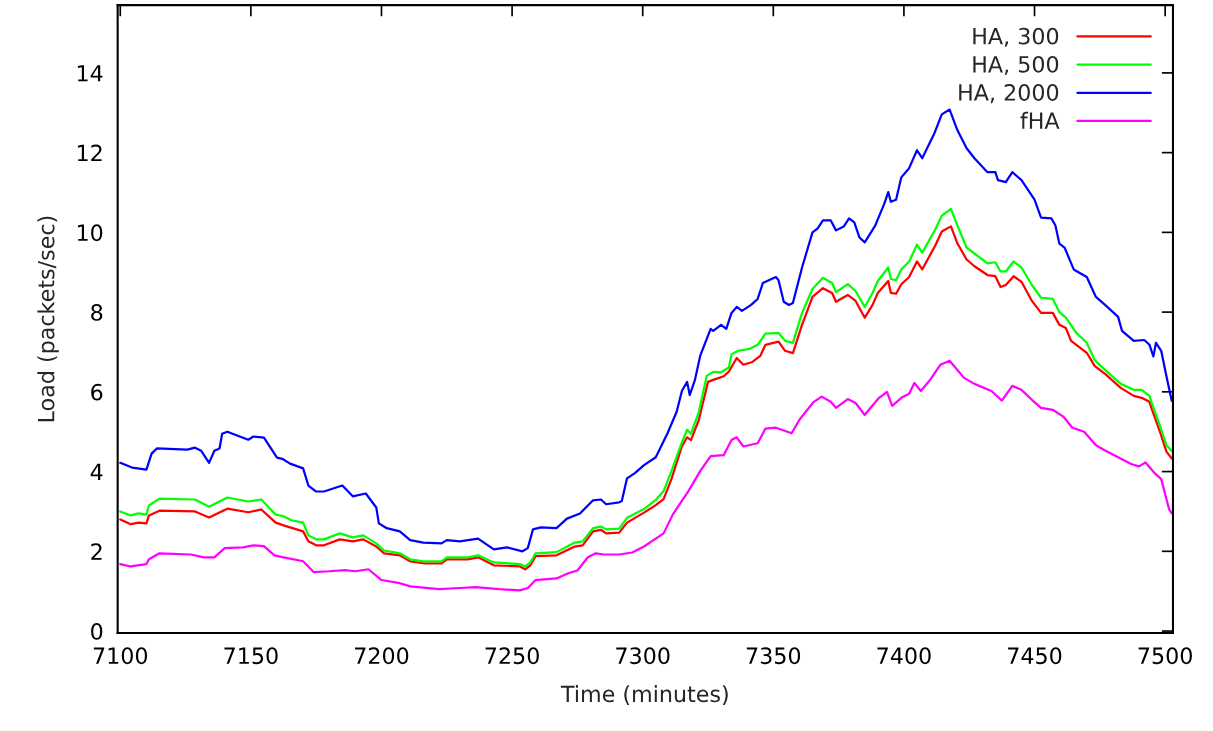  Describe the element at coordinates (89, 153) in the screenshot. I see `y-tick-label: 12` at that location.